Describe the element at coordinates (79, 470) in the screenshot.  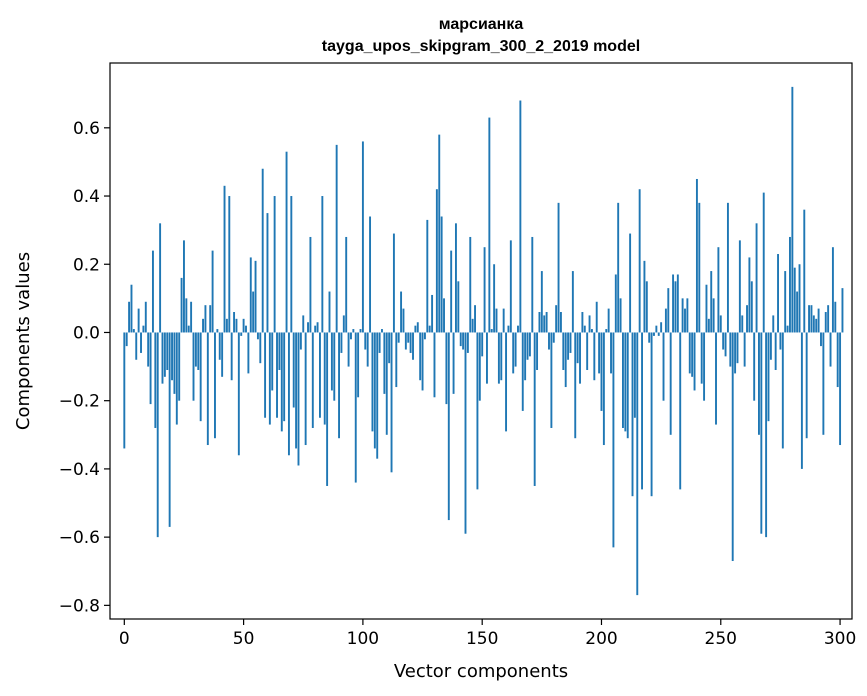
I see `y-tick-label: −0.4` at that location.